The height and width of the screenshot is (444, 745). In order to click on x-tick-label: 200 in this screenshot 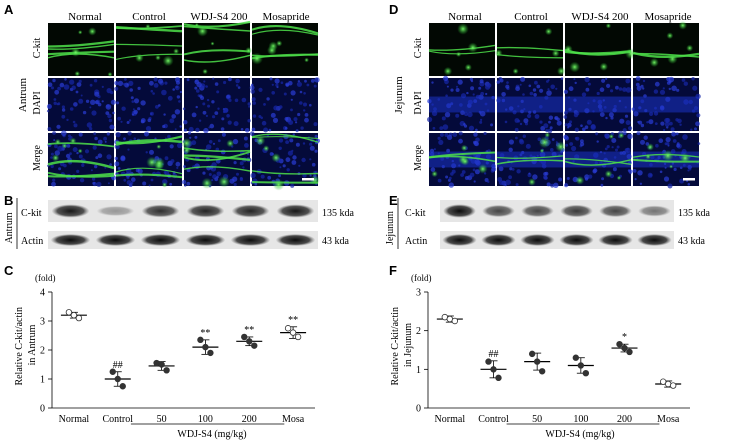, I will do `click(249, 419)`.